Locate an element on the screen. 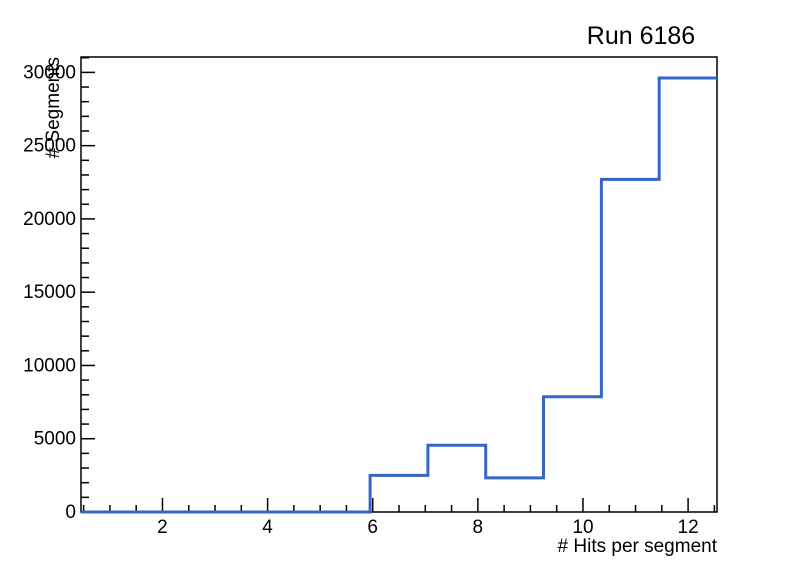 The width and height of the screenshot is (796, 572). x-tick-label: 6 is located at coordinates (372, 527).